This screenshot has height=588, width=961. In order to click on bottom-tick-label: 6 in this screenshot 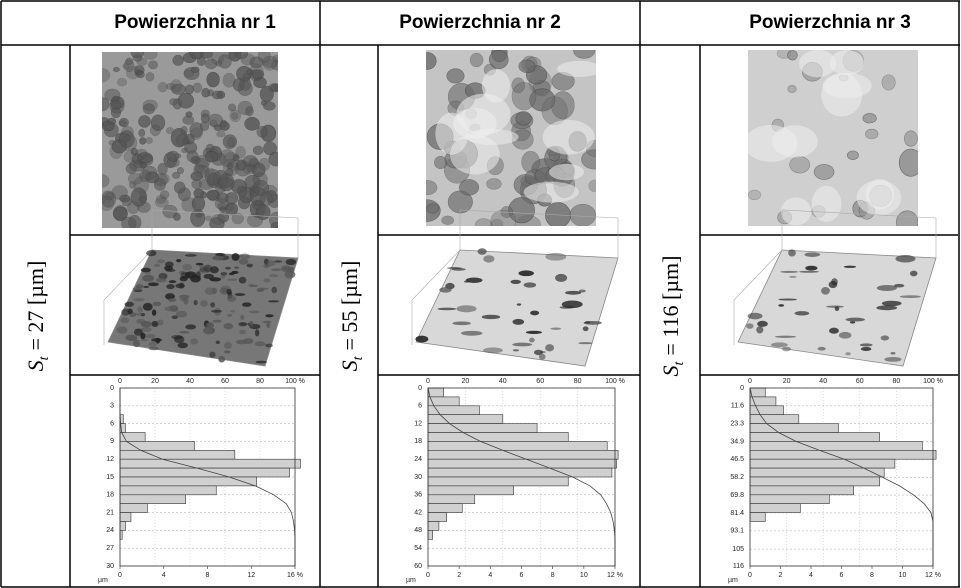, I will do `click(522, 575)`.